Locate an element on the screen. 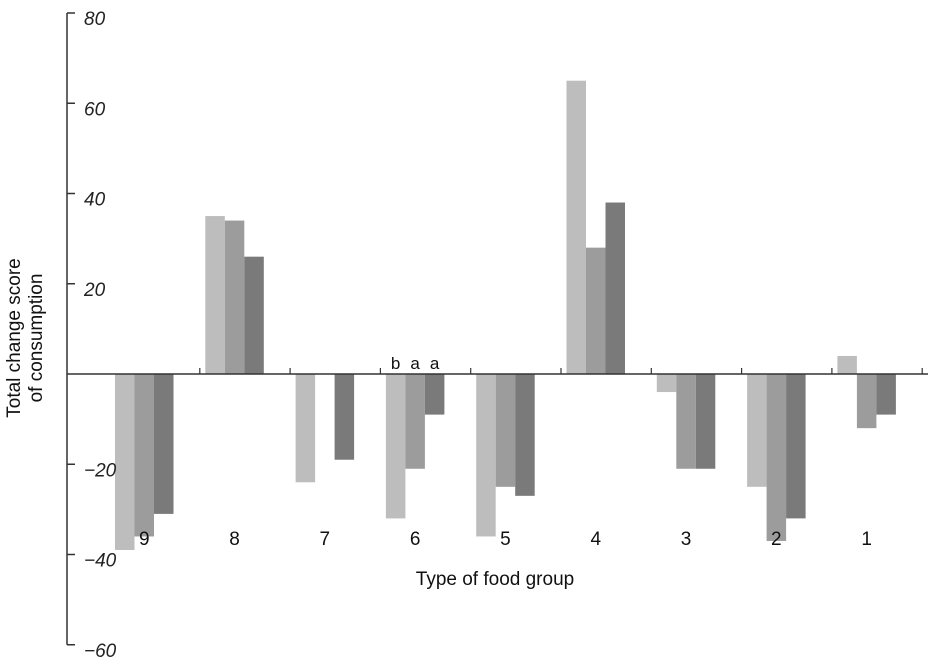 This screenshot has height=665, width=929. y-tick-label: −20 is located at coordinates (100, 470).